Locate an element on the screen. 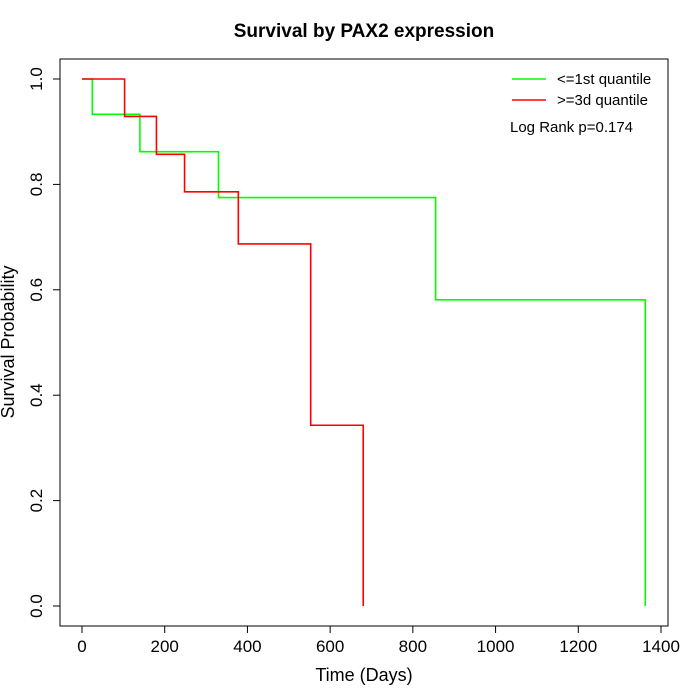  x-tick-label: 400 is located at coordinates (247, 646).